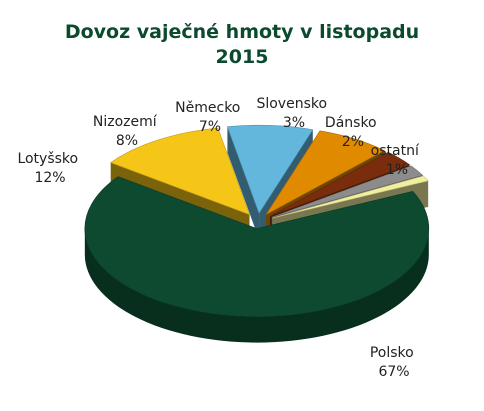  What do you see at coordinates (293, 113) in the screenshot?
I see `slice-label-slovensko: Slovensko 3%` at bounding box center [293, 113].